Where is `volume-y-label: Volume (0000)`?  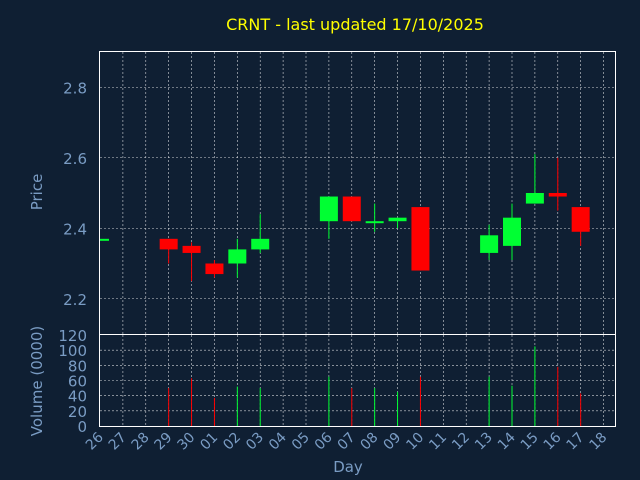
volume-y-label: Volume (0000) is located at coordinates (37, 381).